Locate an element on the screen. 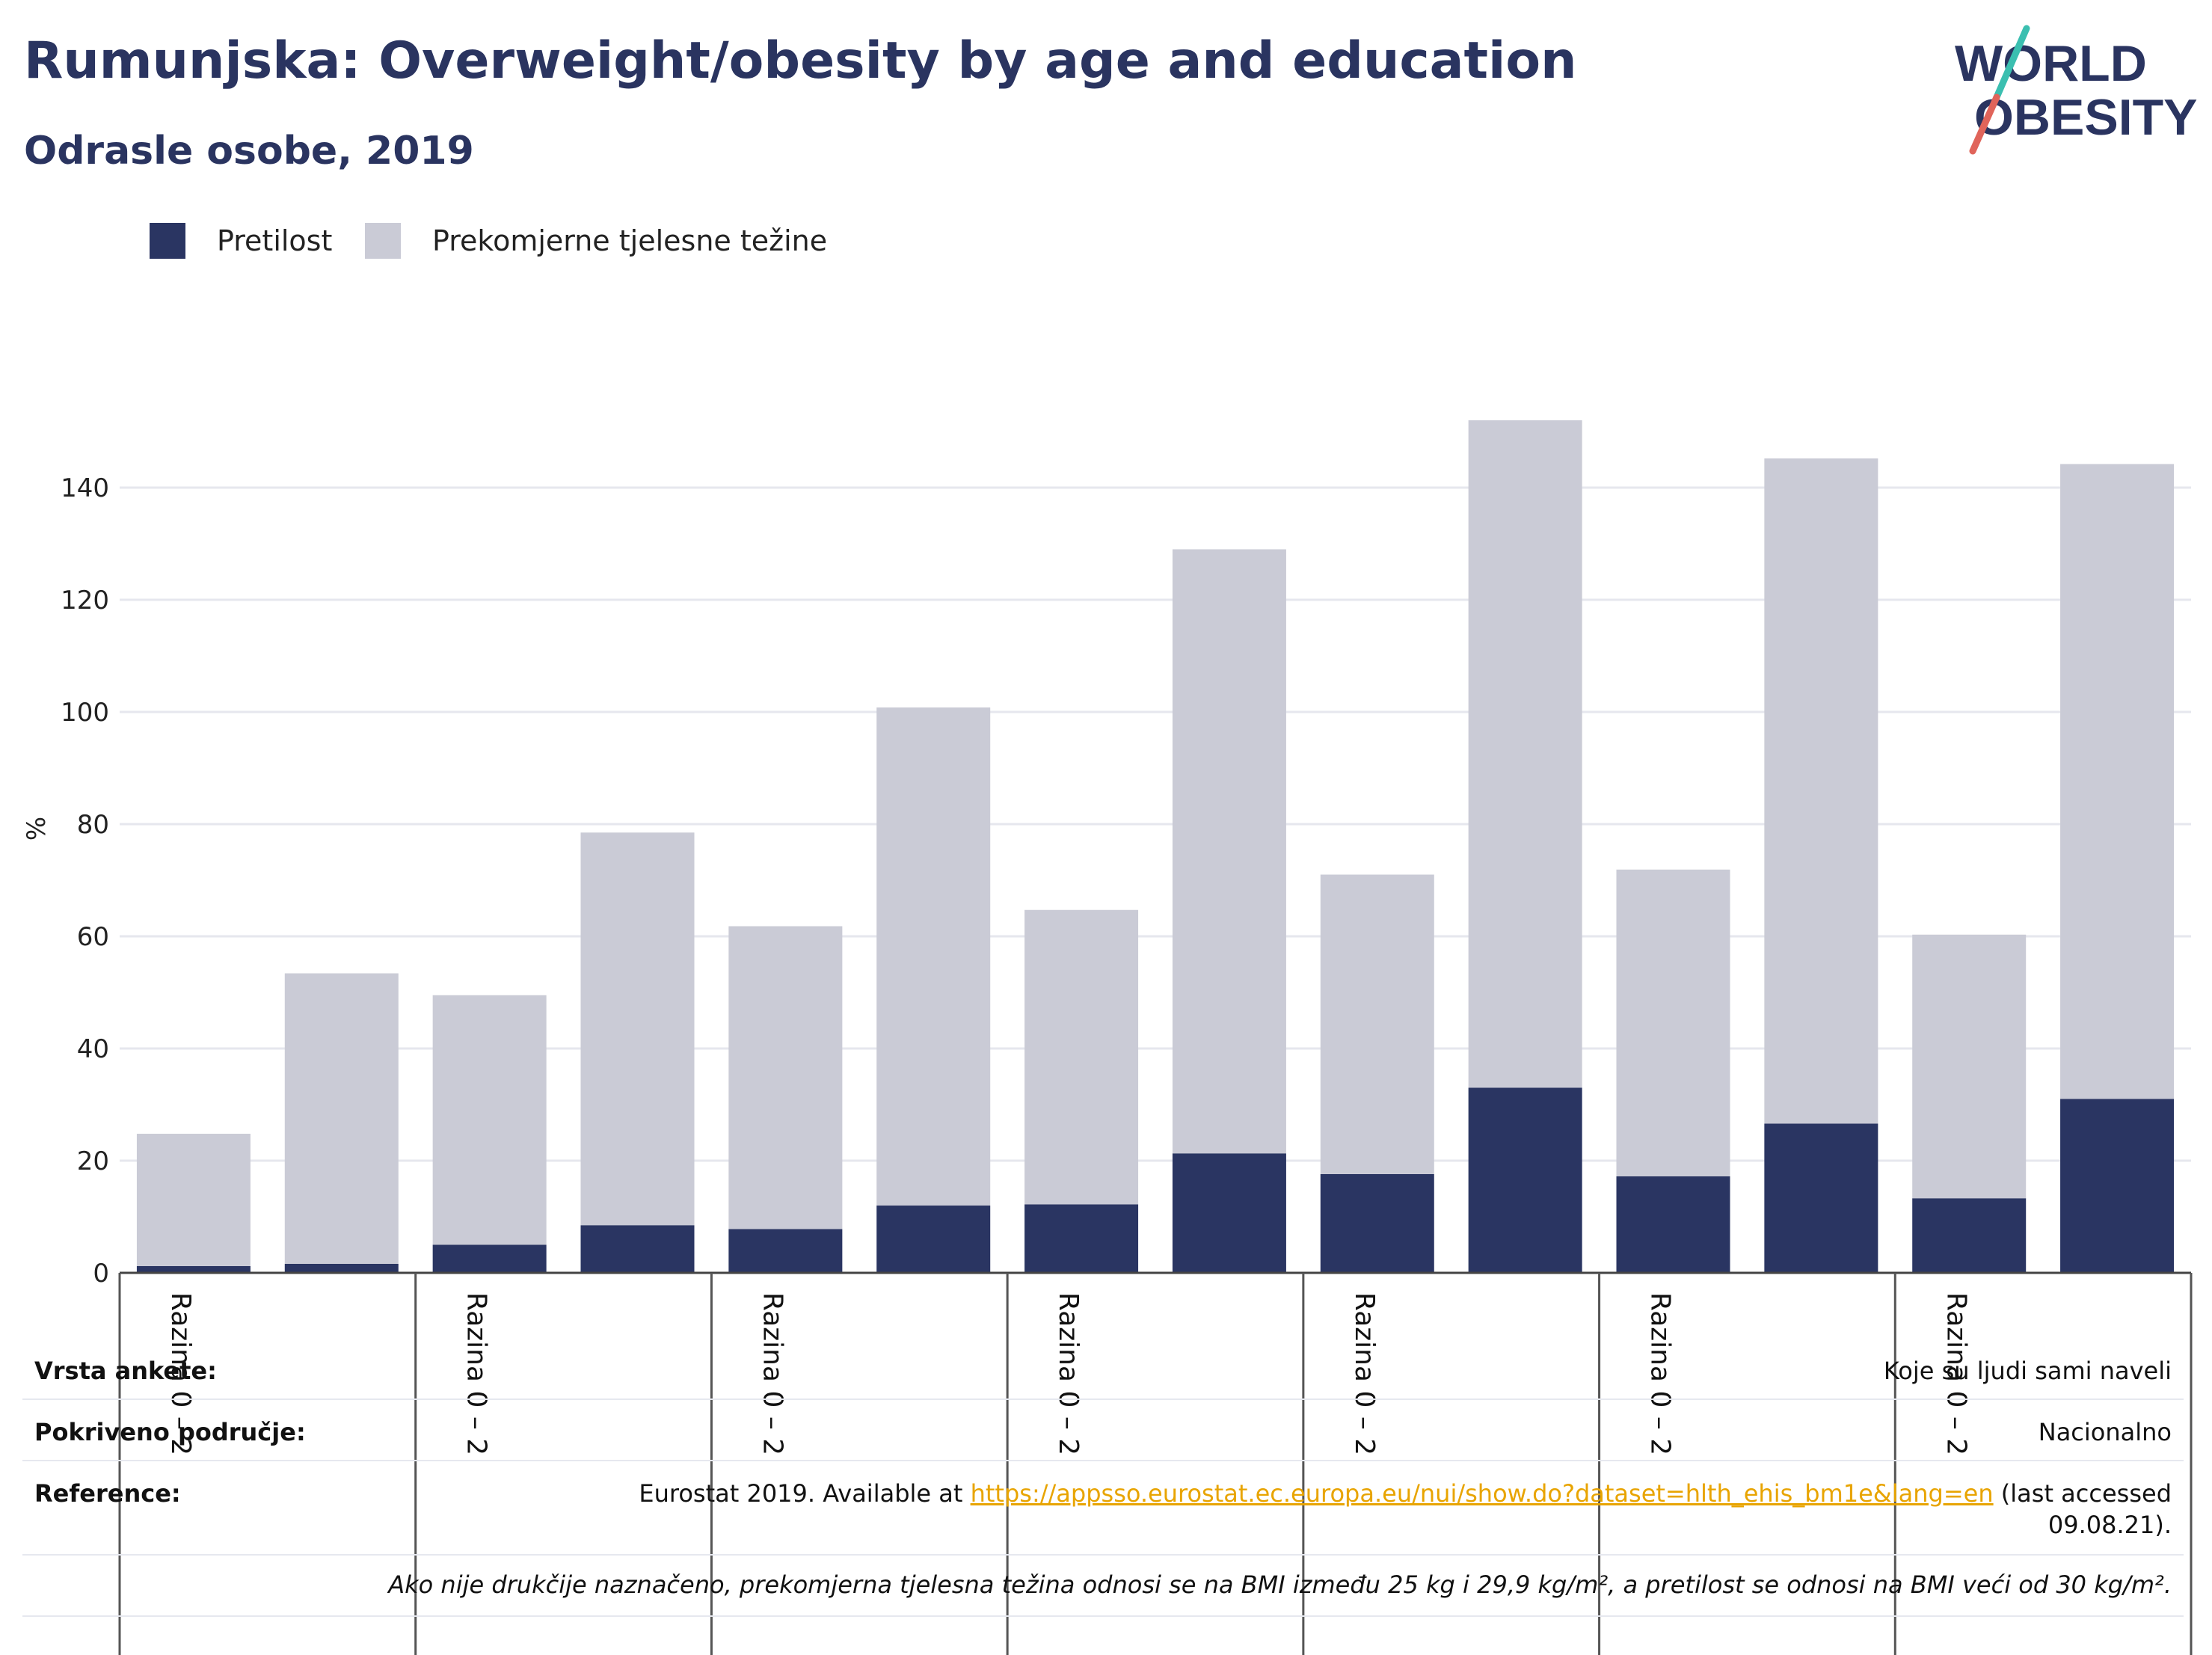 Image resolution: width=2212 pixels, height=1655 pixels. logo-slash-teal is located at coordinates (2011, 63).